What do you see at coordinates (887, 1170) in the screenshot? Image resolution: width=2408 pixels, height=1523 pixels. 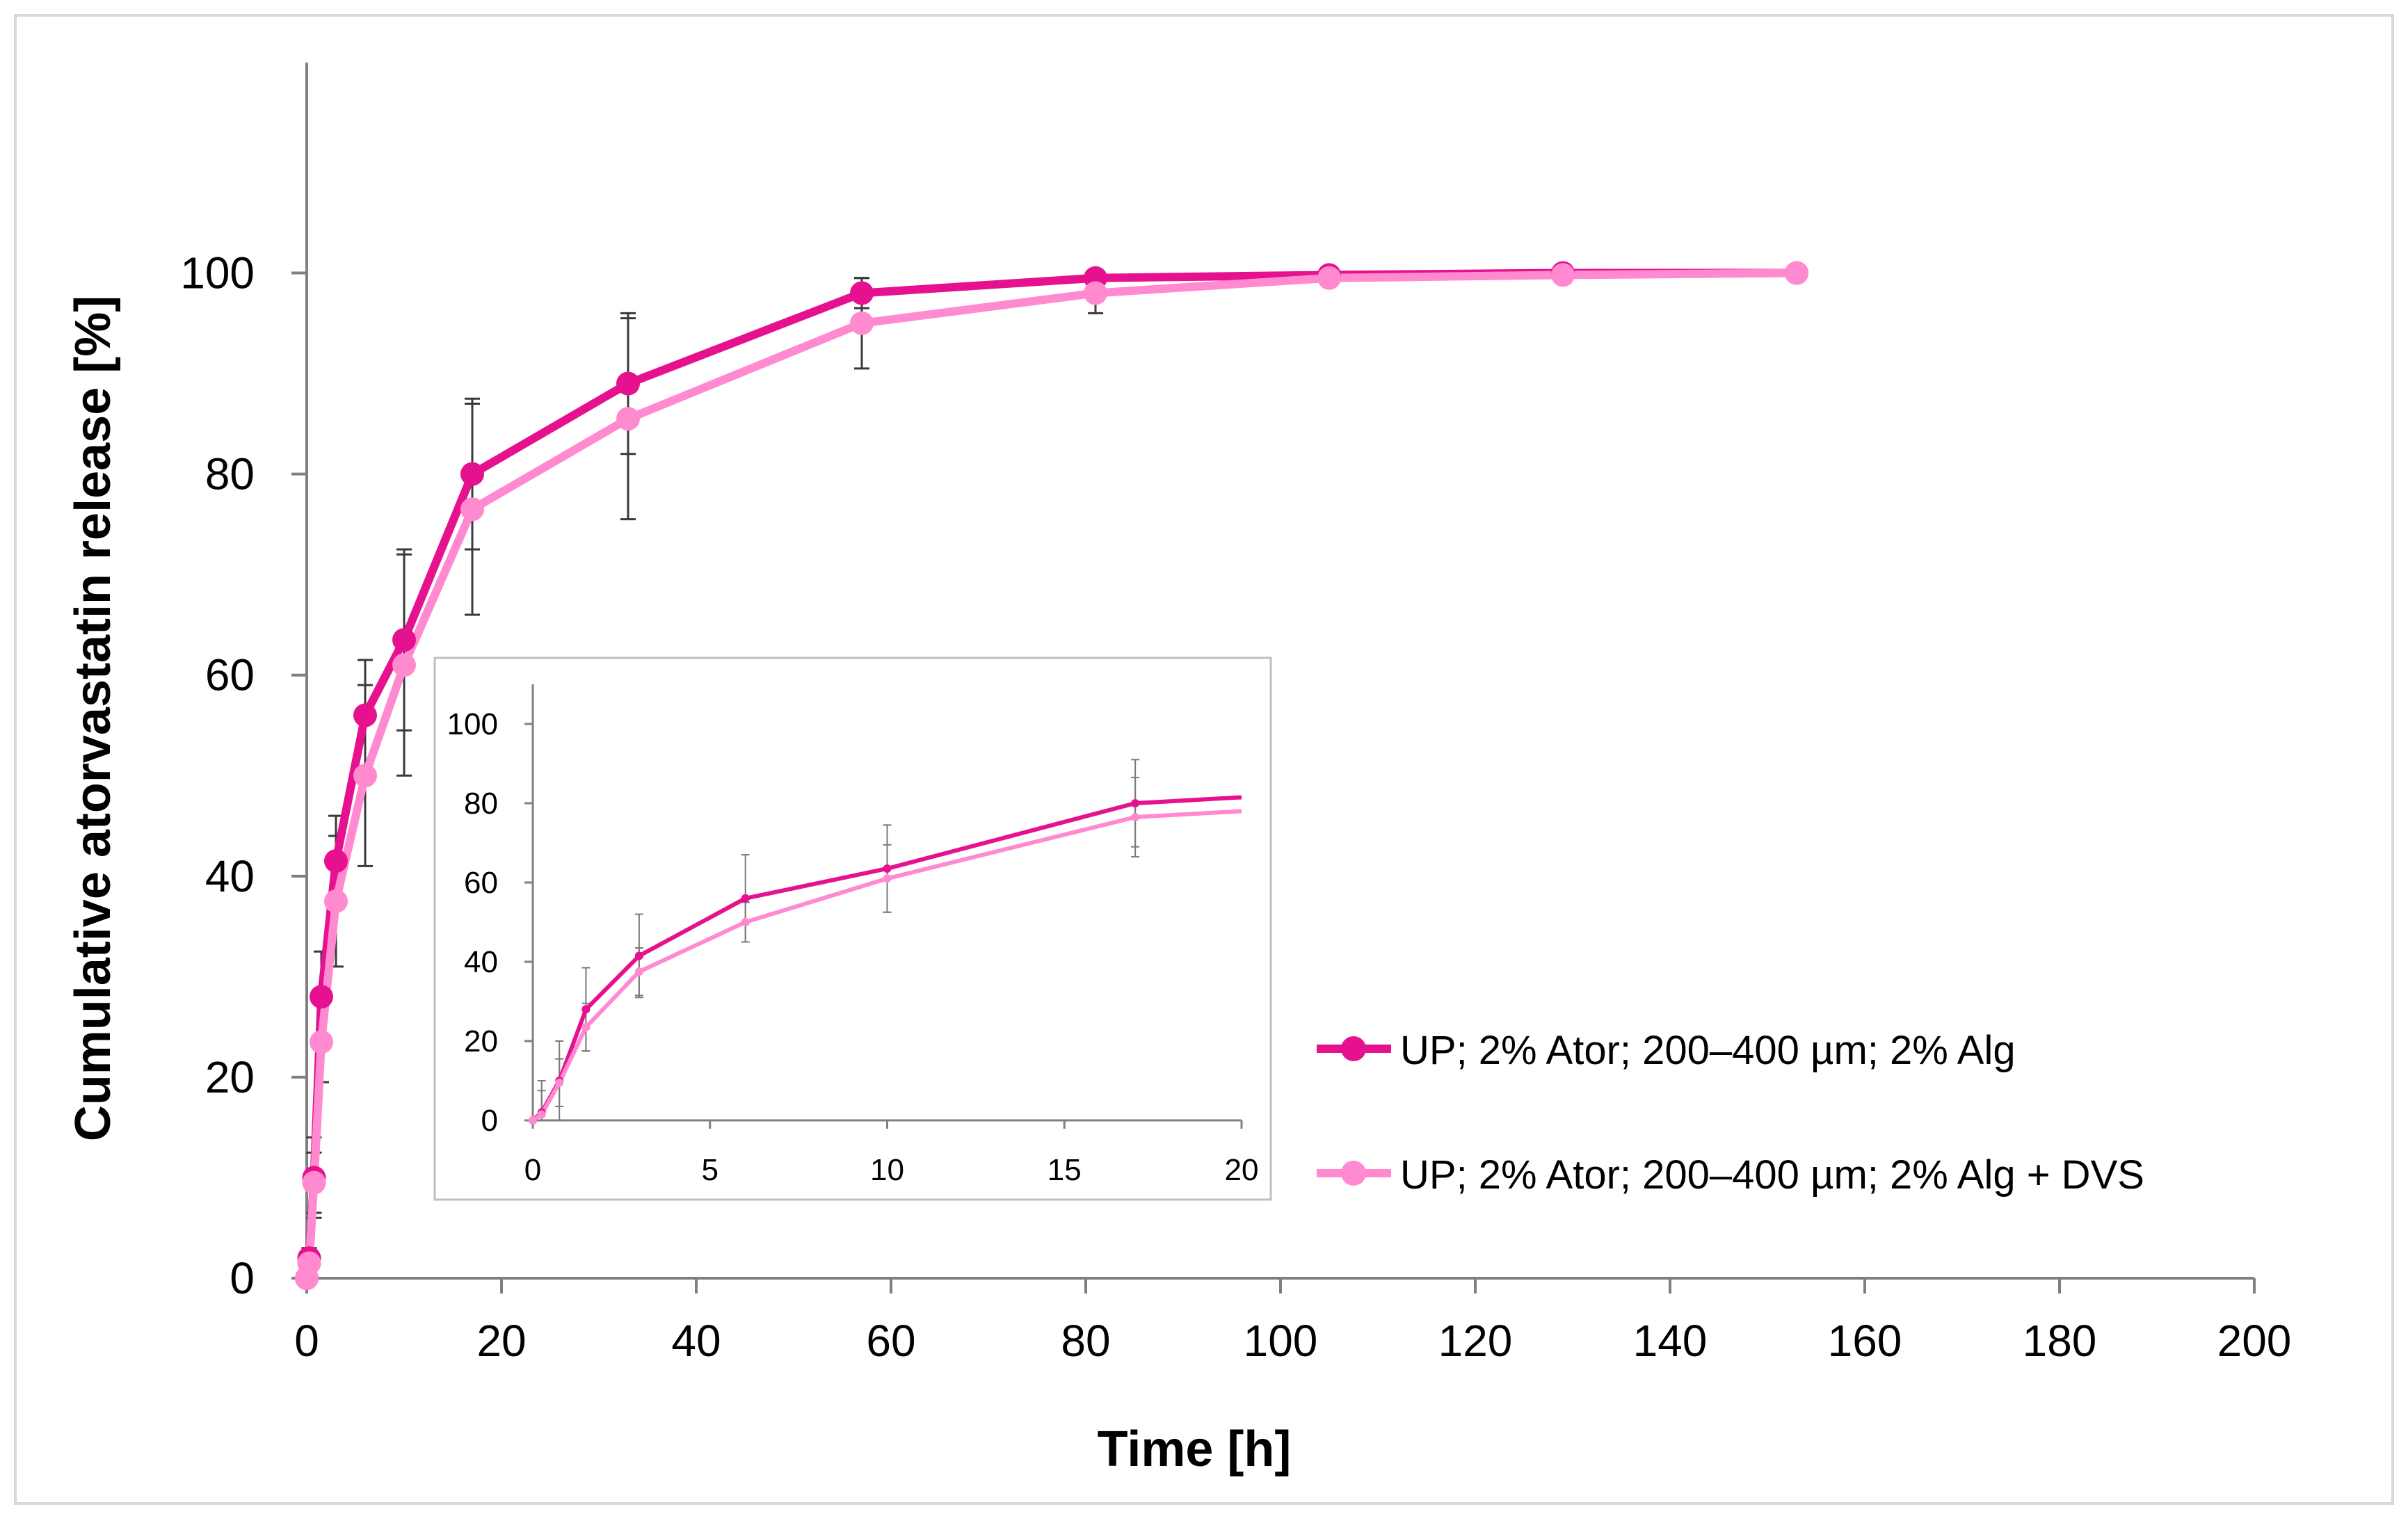 I see `inset-x-tick-label: 10` at bounding box center [887, 1170].